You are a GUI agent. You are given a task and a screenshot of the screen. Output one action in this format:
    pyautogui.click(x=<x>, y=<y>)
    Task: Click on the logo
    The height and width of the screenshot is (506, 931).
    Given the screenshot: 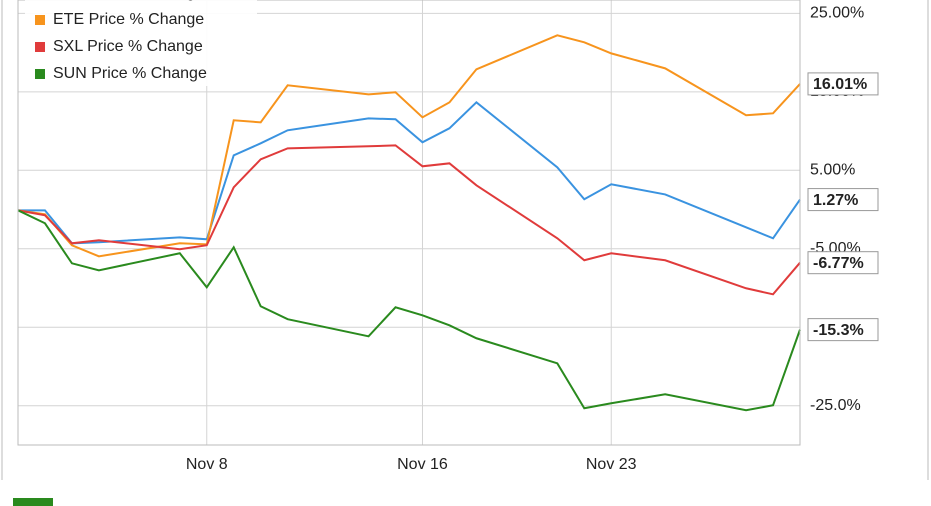 What is the action you would take?
    pyautogui.click(x=33, y=502)
    